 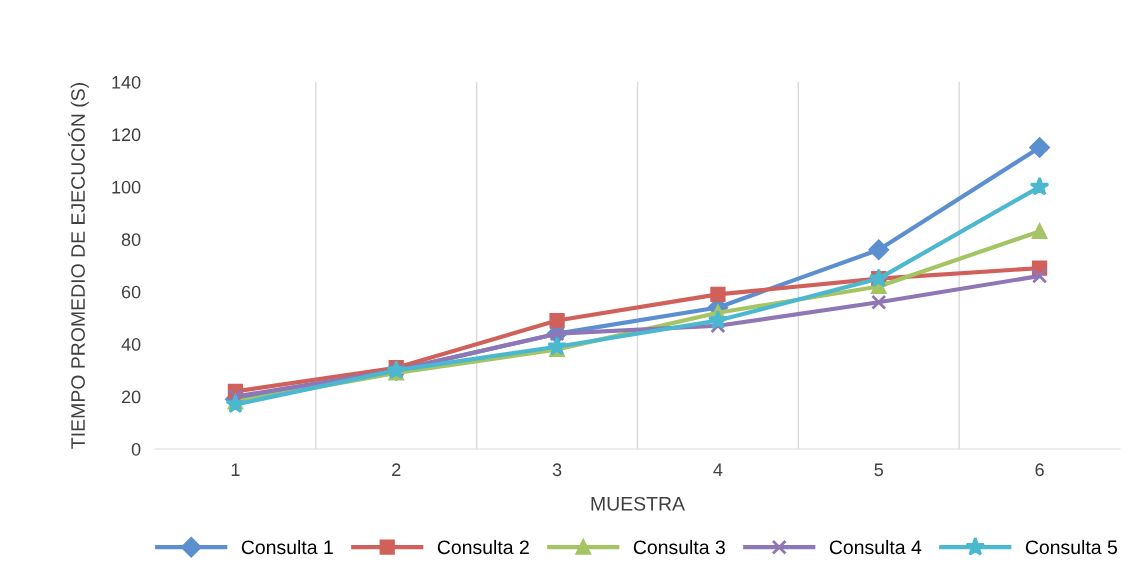 I want to click on x-axis-title: MUESTRA, so click(x=638, y=503).